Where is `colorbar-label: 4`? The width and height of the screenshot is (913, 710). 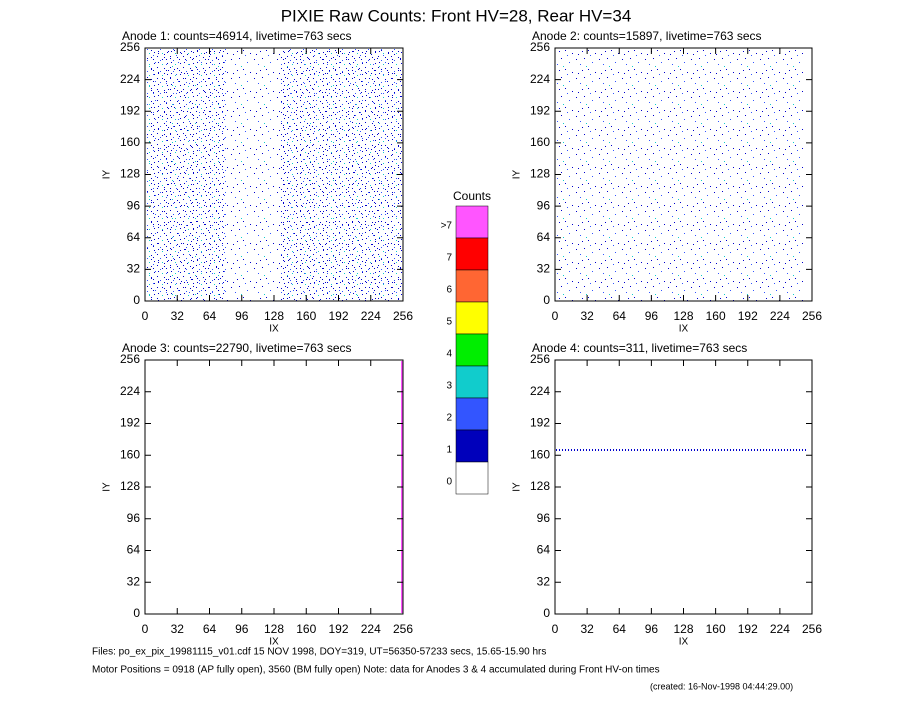 colorbar-label: 4 is located at coordinates (449, 354).